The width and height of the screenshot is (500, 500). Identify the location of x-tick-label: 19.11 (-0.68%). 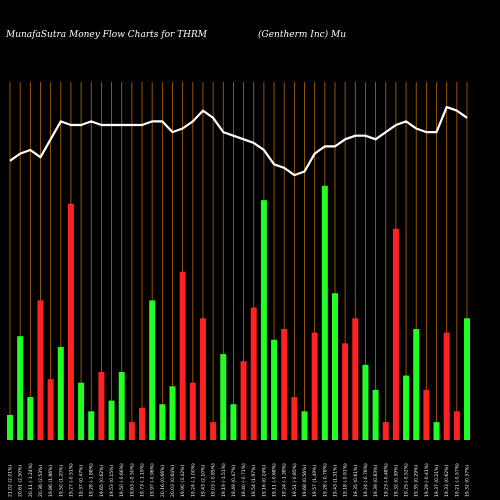
(275, 480).